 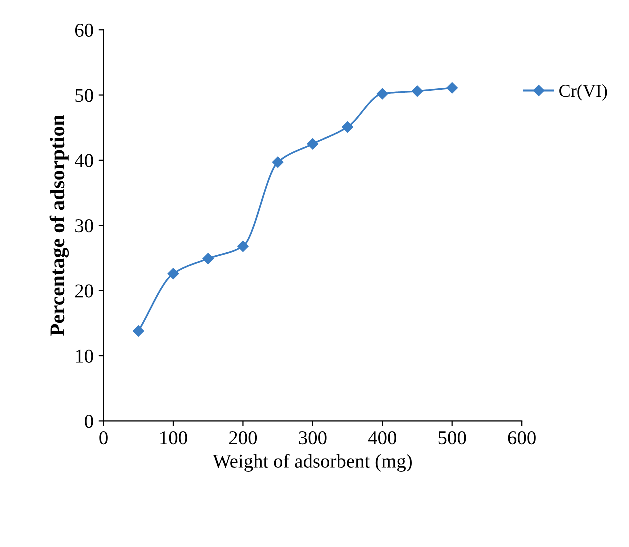 What do you see at coordinates (85, 226) in the screenshot?
I see `y-tick-label: 30` at bounding box center [85, 226].